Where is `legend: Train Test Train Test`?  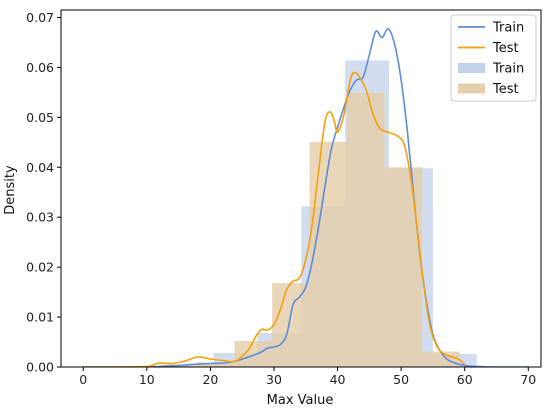 legend: Train Test Train Test is located at coordinates (493, 58).